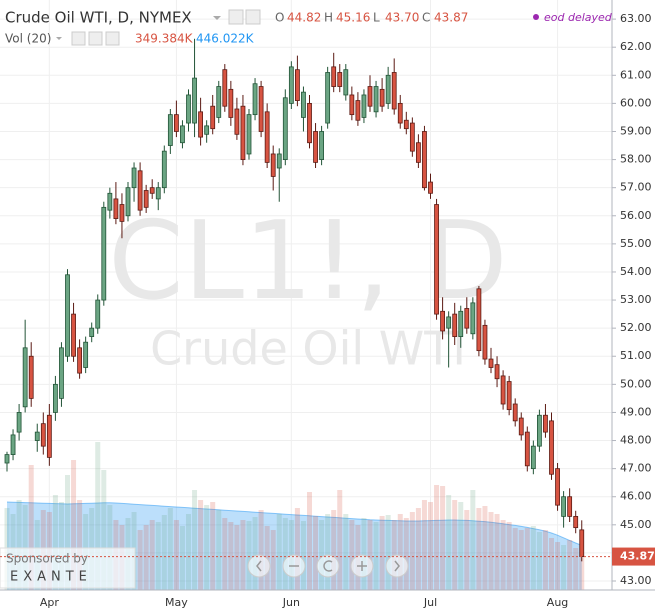  Describe the element at coordinates (307, 261) in the screenshot. I see `watermark-symbol: CL1!, D` at that location.